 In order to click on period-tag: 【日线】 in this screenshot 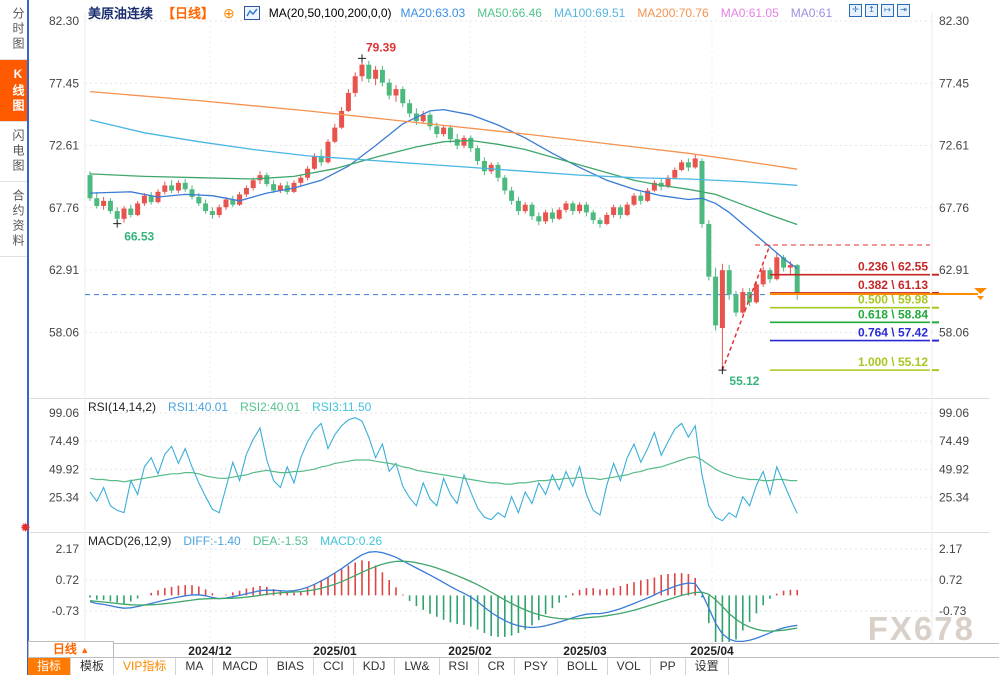, I will do `click(188, 13)`.